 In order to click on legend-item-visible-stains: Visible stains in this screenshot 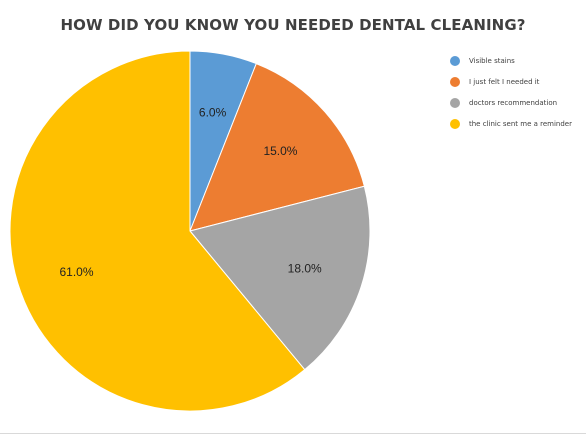, I will do `click(511, 60)`.